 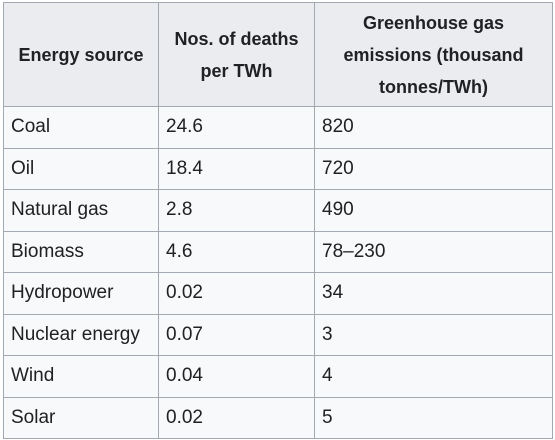 What do you see at coordinates (81, 54) in the screenshot?
I see `header-energy-source: Energy source` at bounding box center [81, 54].